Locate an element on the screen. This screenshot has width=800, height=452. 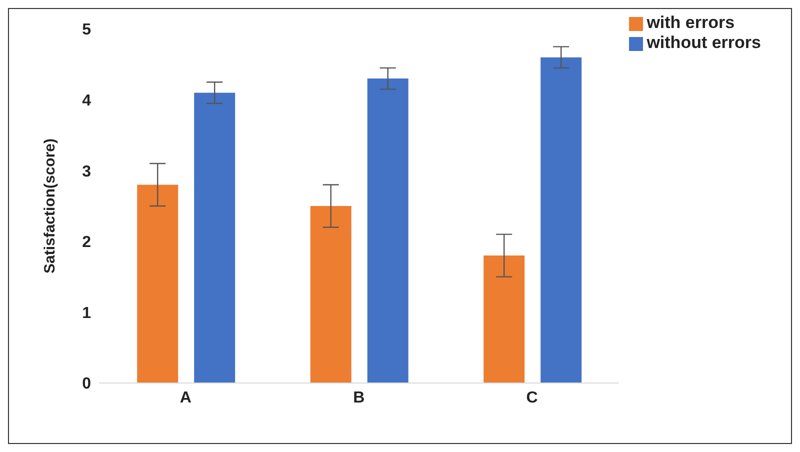
y-tick-label: 4 is located at coordinates (87, 101).